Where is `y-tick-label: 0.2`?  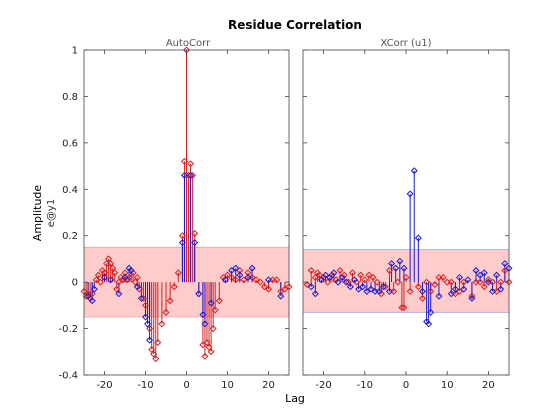 y-tick-label: 0.2 is located at coordinates (70, 236).